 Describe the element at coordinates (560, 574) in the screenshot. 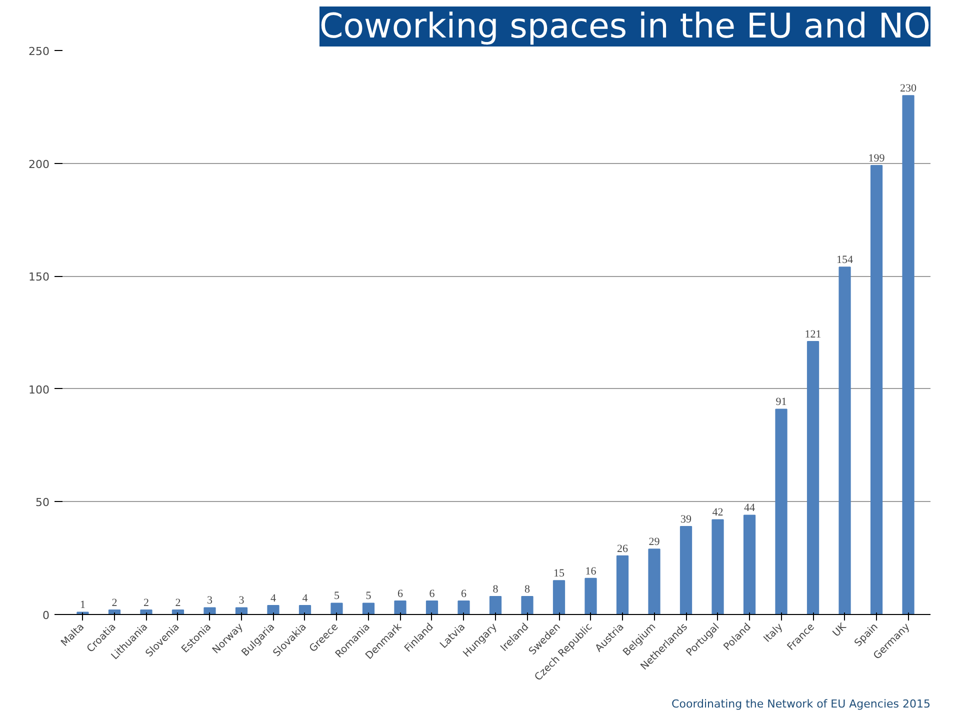

I see `data-label: 15` at that location.